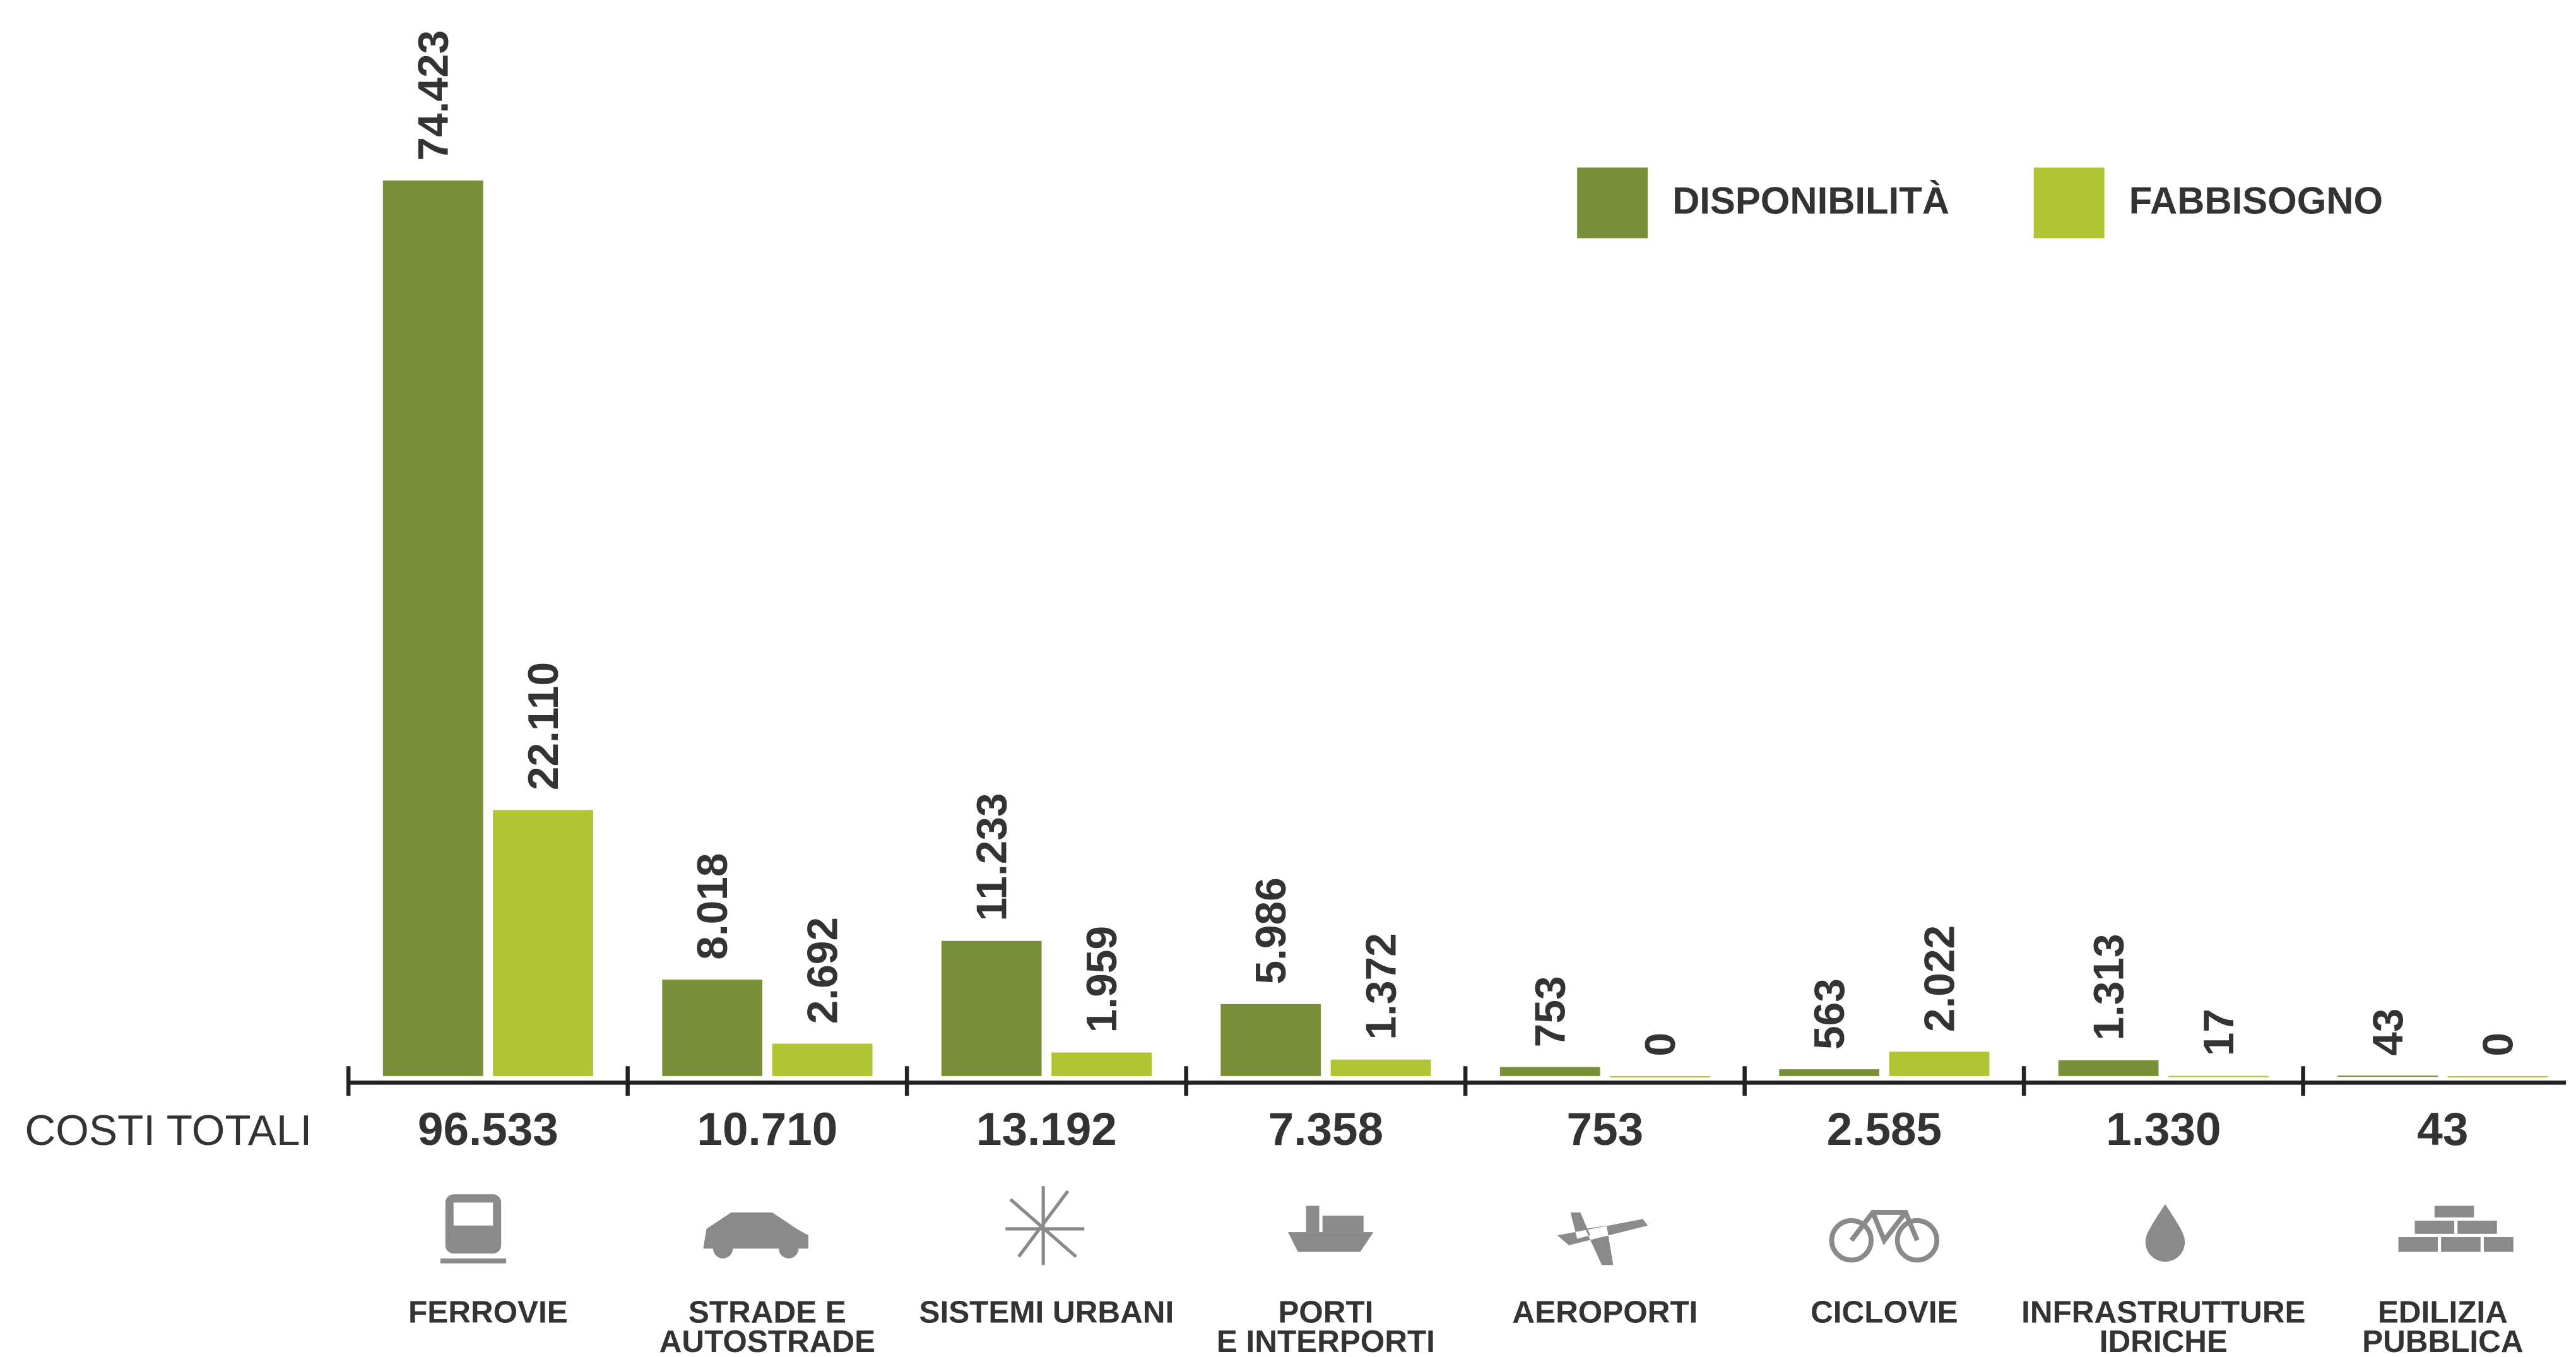 This screenshot has height=1357, width=2576. What do you see at coordinates (2443, 1129) in the screenshot?
I see `total-label: 43` at bounding box center [2443, 1129].